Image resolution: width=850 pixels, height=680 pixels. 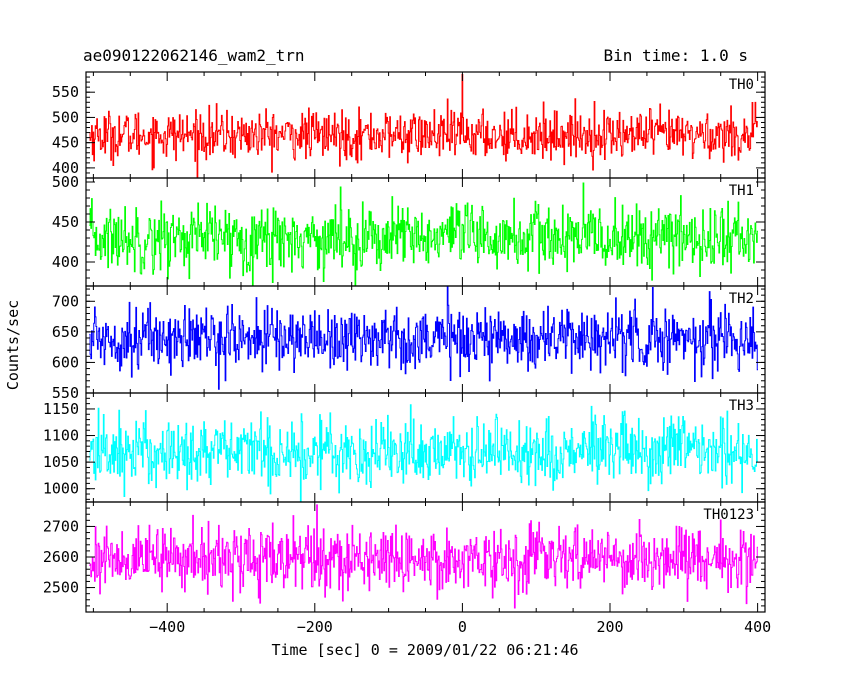 What do you see at coordinates (757, 627) in the screenshot?
I see `x-tick-label: 400` at bounding box center [757, 627].